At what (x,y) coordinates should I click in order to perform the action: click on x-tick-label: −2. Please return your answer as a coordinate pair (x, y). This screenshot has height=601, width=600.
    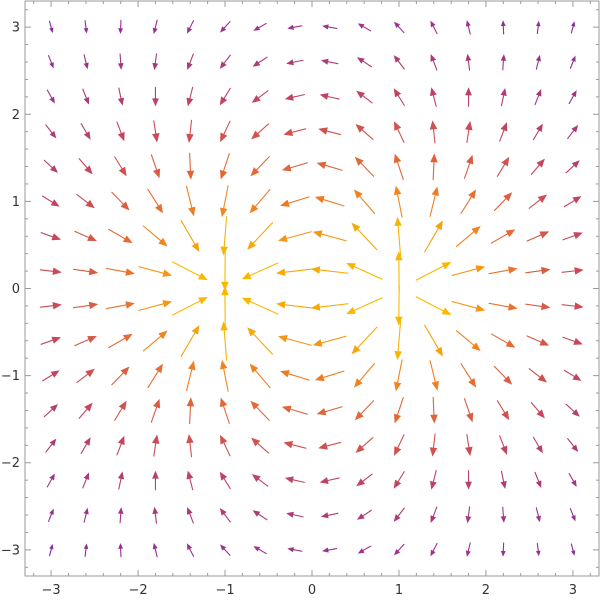
    Looking at the image, I should click on (137, 590).